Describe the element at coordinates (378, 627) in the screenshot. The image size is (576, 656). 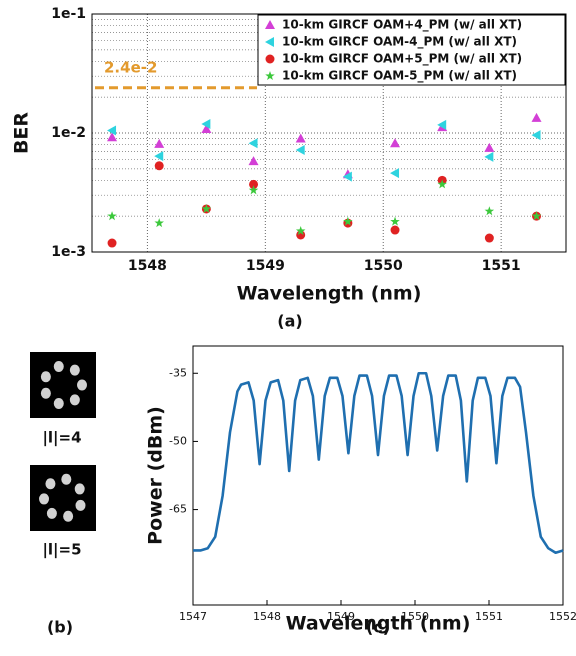
I see `panel-caption: (c)` at that location.